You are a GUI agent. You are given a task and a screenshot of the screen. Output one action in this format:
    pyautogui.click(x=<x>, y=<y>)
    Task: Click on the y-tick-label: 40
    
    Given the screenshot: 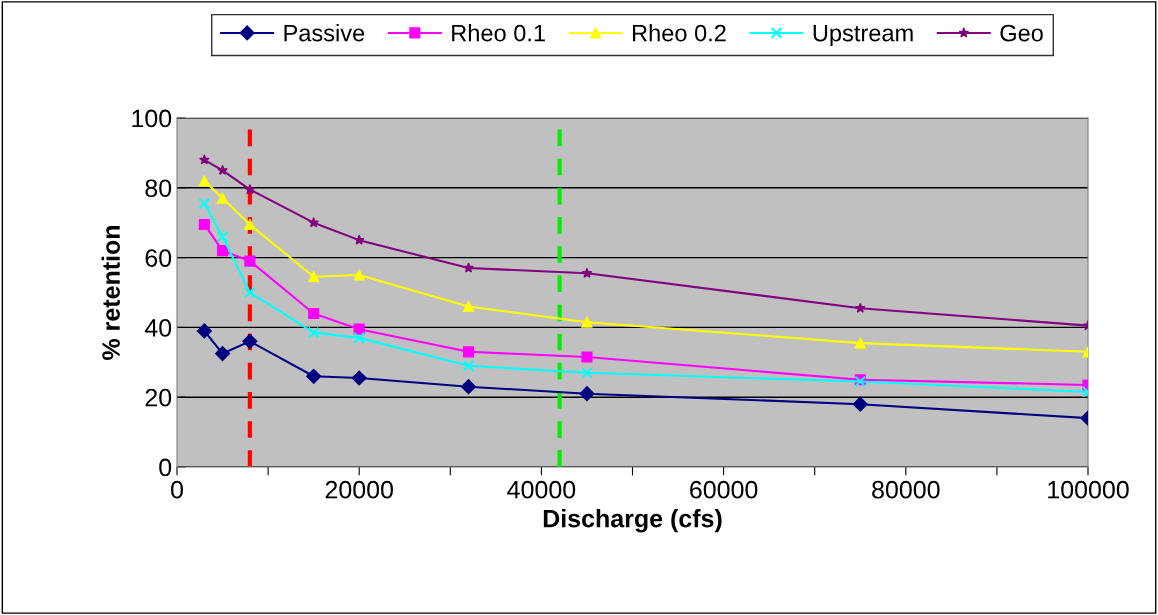 What is the action you would take?
    pyautogui.click(x=158, y=328)
    